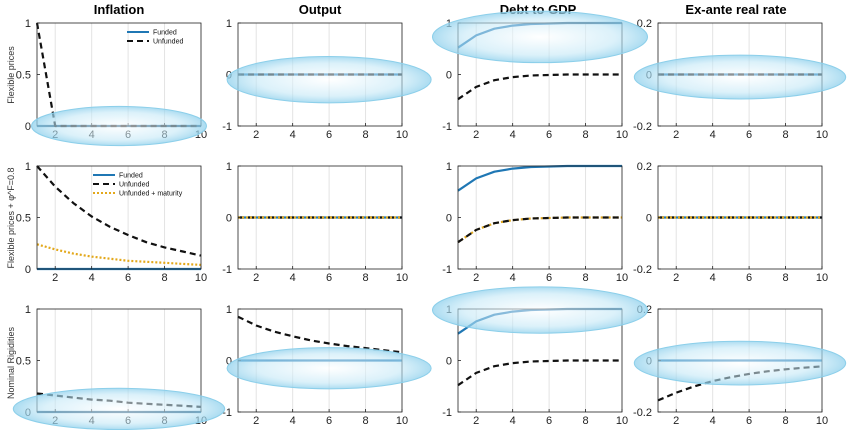 The width and height of the screenshot is (851, 437). I want to click on y-tick-label: 0.2, so click(644, 167).